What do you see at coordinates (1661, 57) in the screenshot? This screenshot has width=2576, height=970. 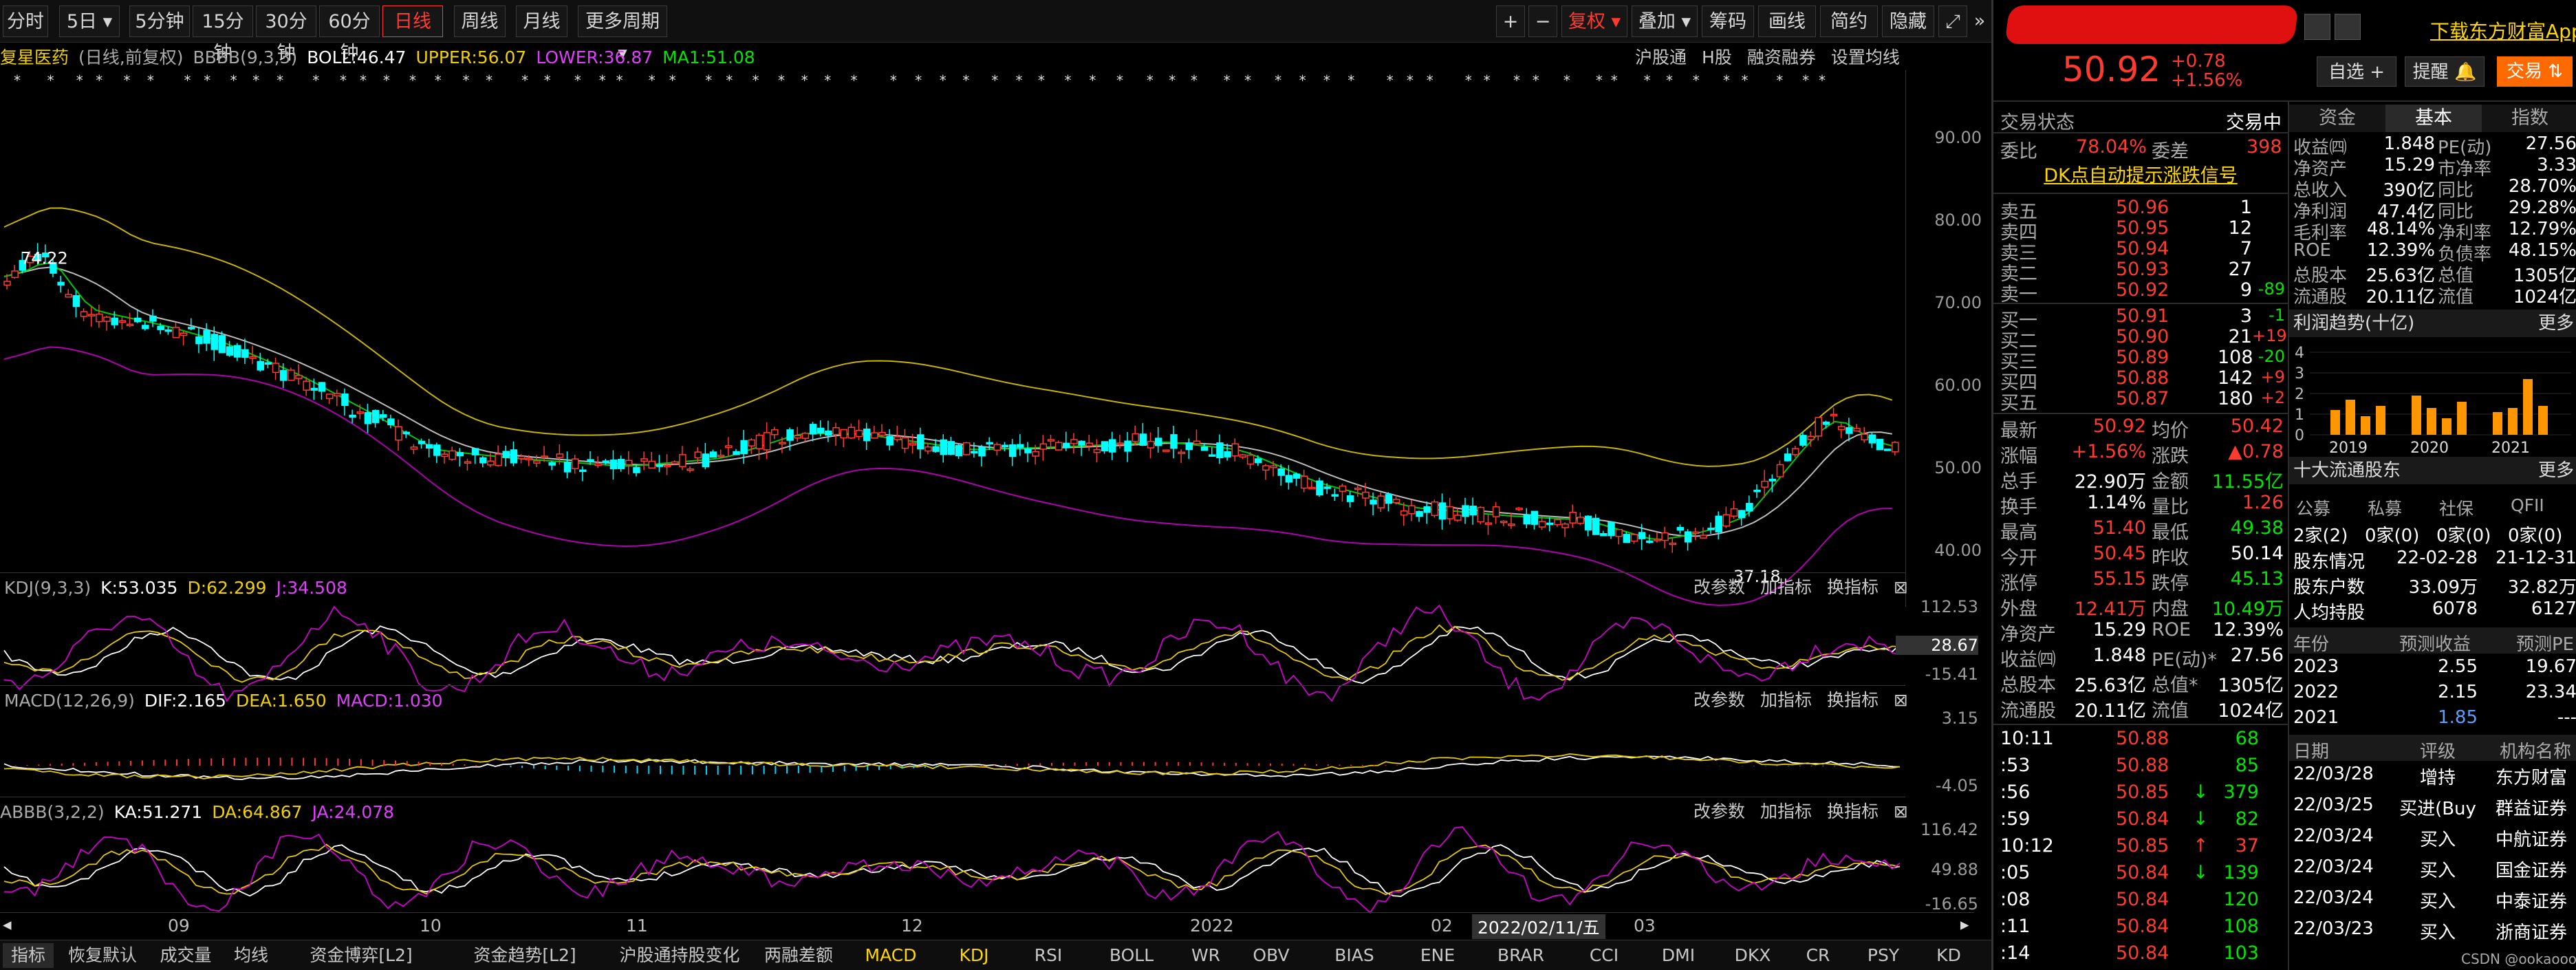 I see `link-hugutong: 沪股通` at bounding box center [1661, 57].